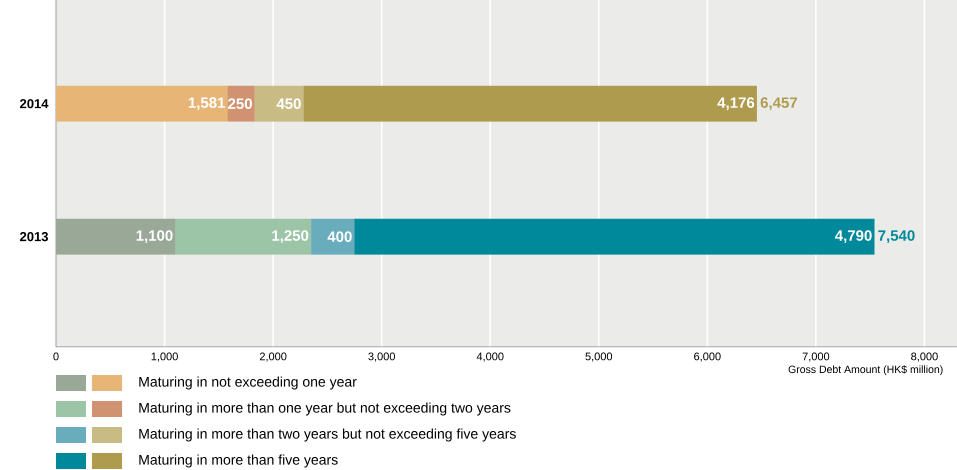  I want to click on data-label: 400, so click(340, 236).